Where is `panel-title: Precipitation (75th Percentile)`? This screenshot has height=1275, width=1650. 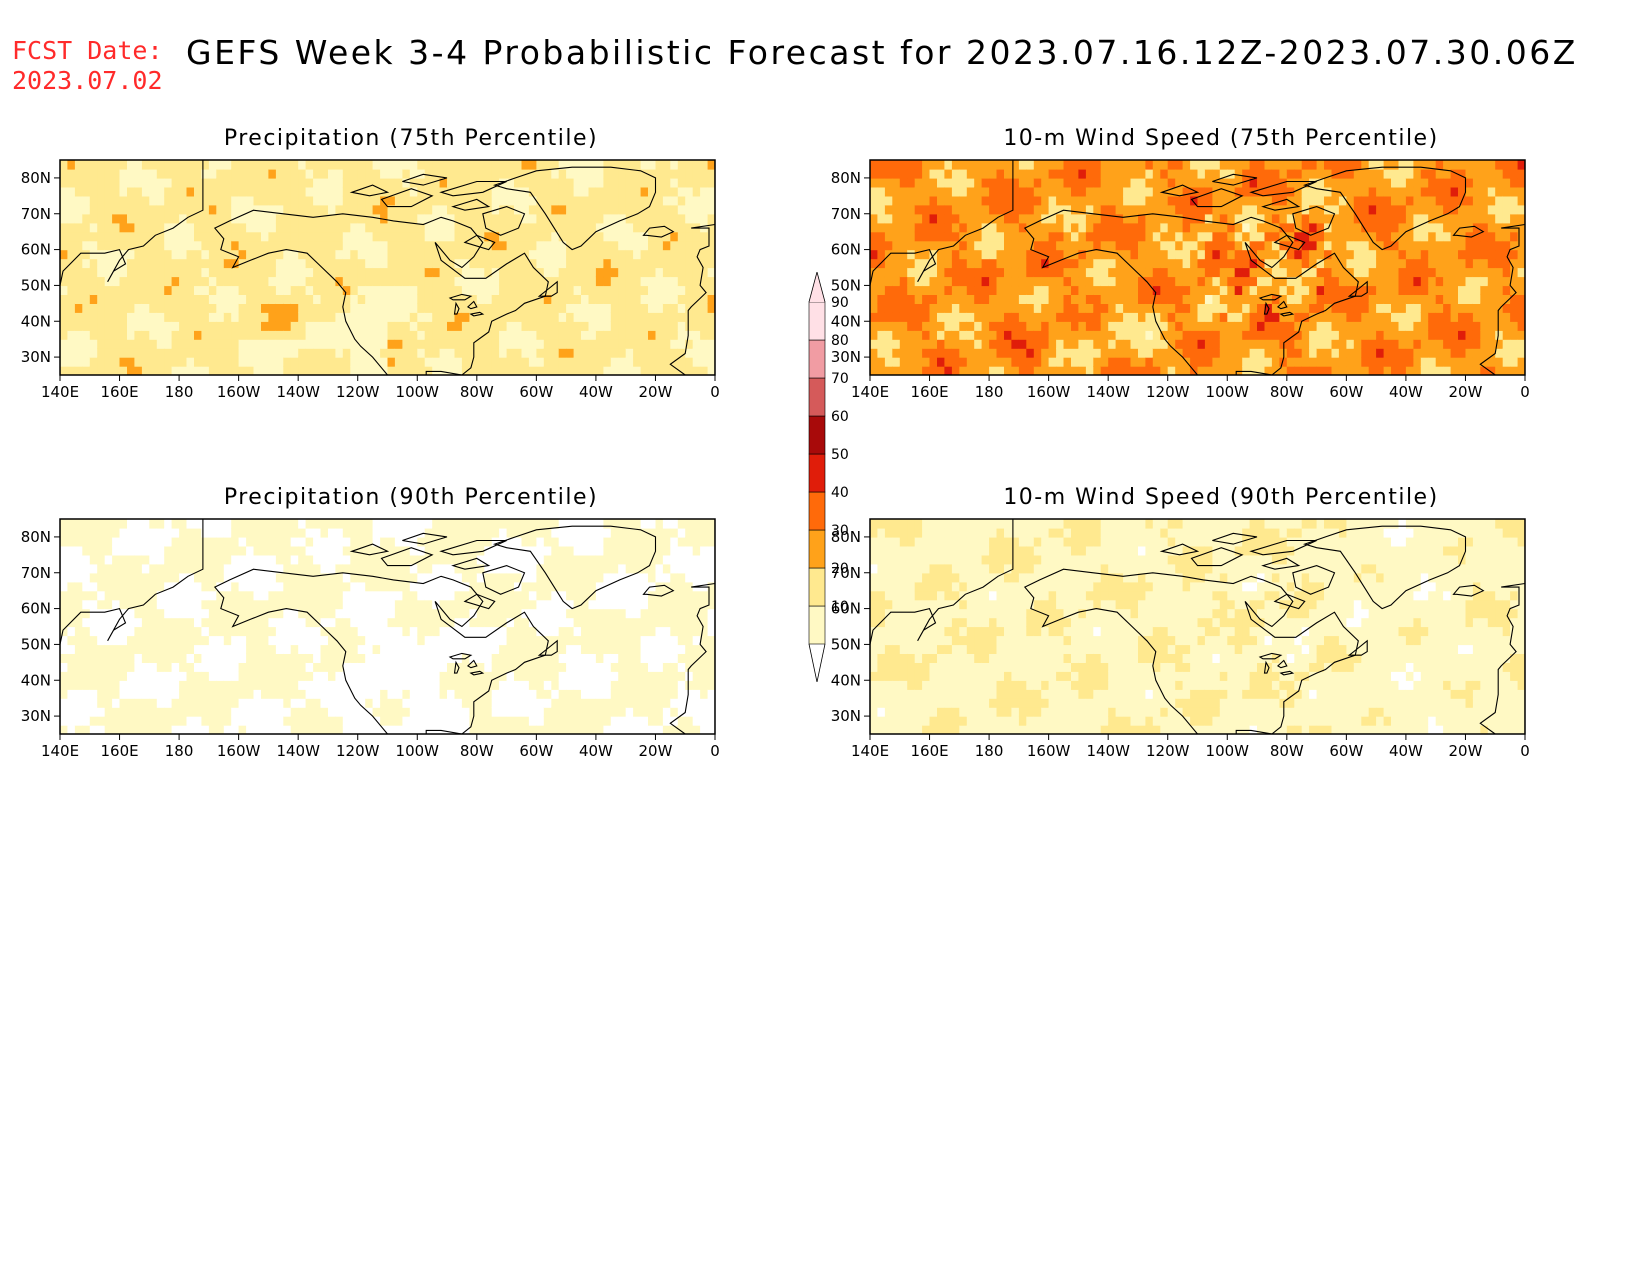
panel-title: Precipitation (75th Percentile) is located at coordinates (411, 138).